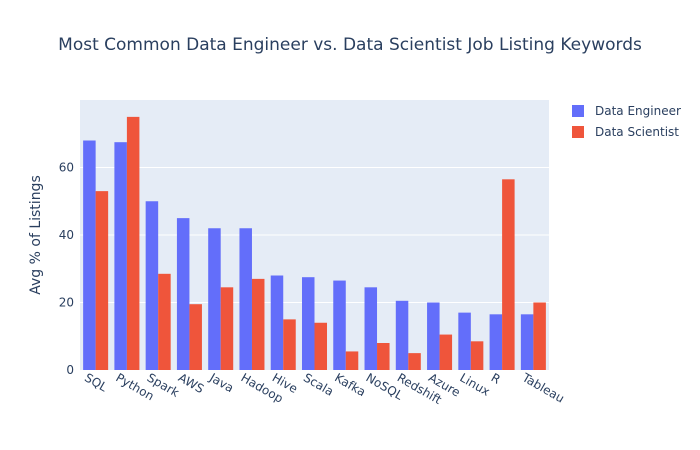 This screenshot has width=700, height=450. Describe the element at coordinates (89, 255) in the screenshot. I see `bar-data-engineer-sql` at that location.